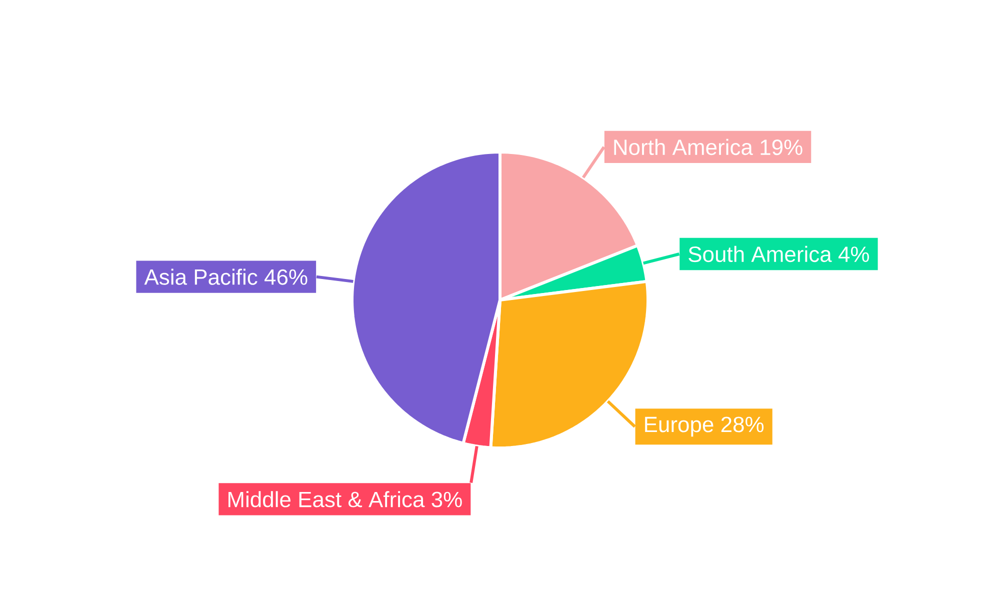  I want to click on slice-label: North America, so click(683, 147).